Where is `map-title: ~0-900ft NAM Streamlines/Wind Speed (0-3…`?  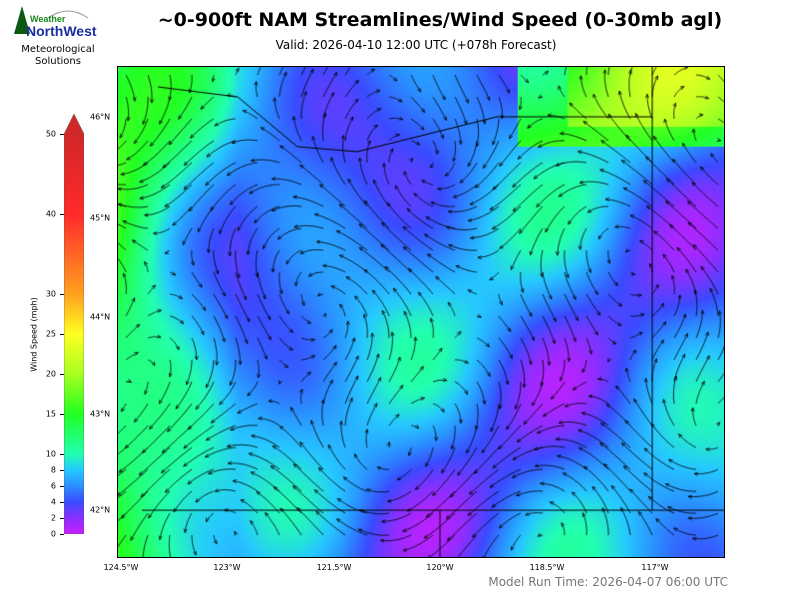
map-title: ~0-900ft NAM Streamlines/Wind Speed (0-3… is located at coordinates (440, 20).